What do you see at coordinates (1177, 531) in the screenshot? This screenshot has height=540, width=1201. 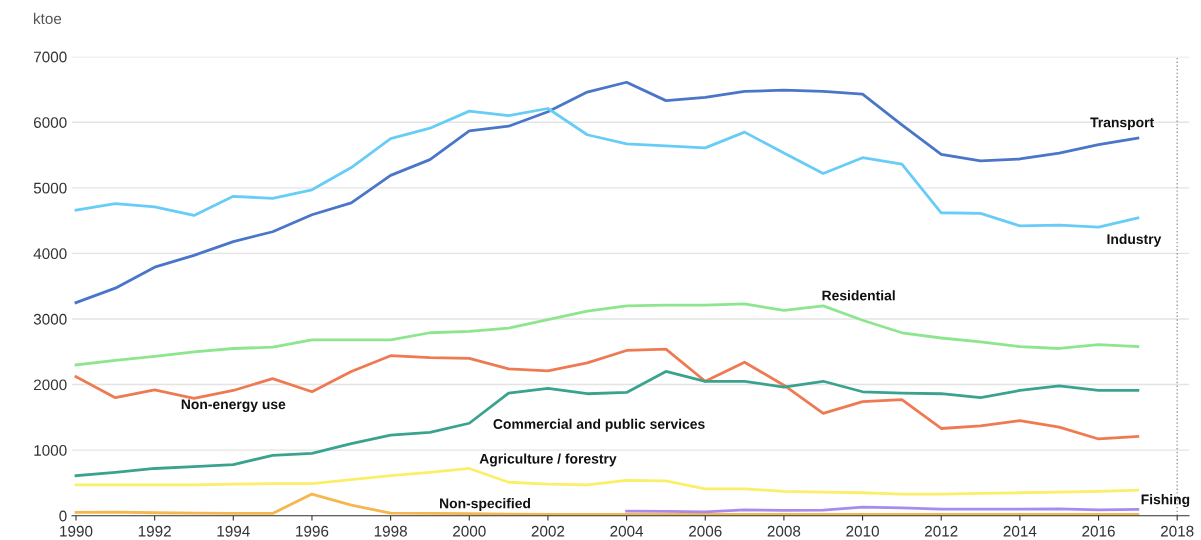 I see `x-tick-label: 2018` at bounding box center [1177, 531].